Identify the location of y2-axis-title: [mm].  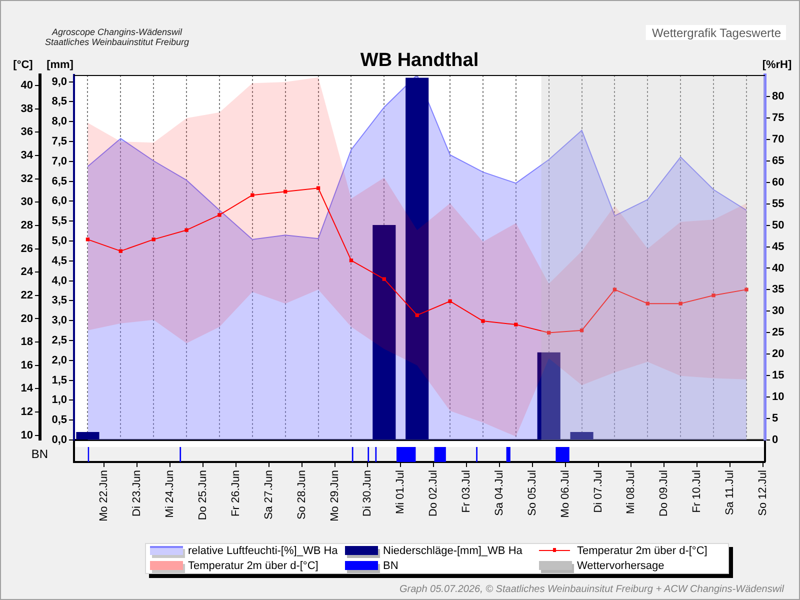
(60, 65).